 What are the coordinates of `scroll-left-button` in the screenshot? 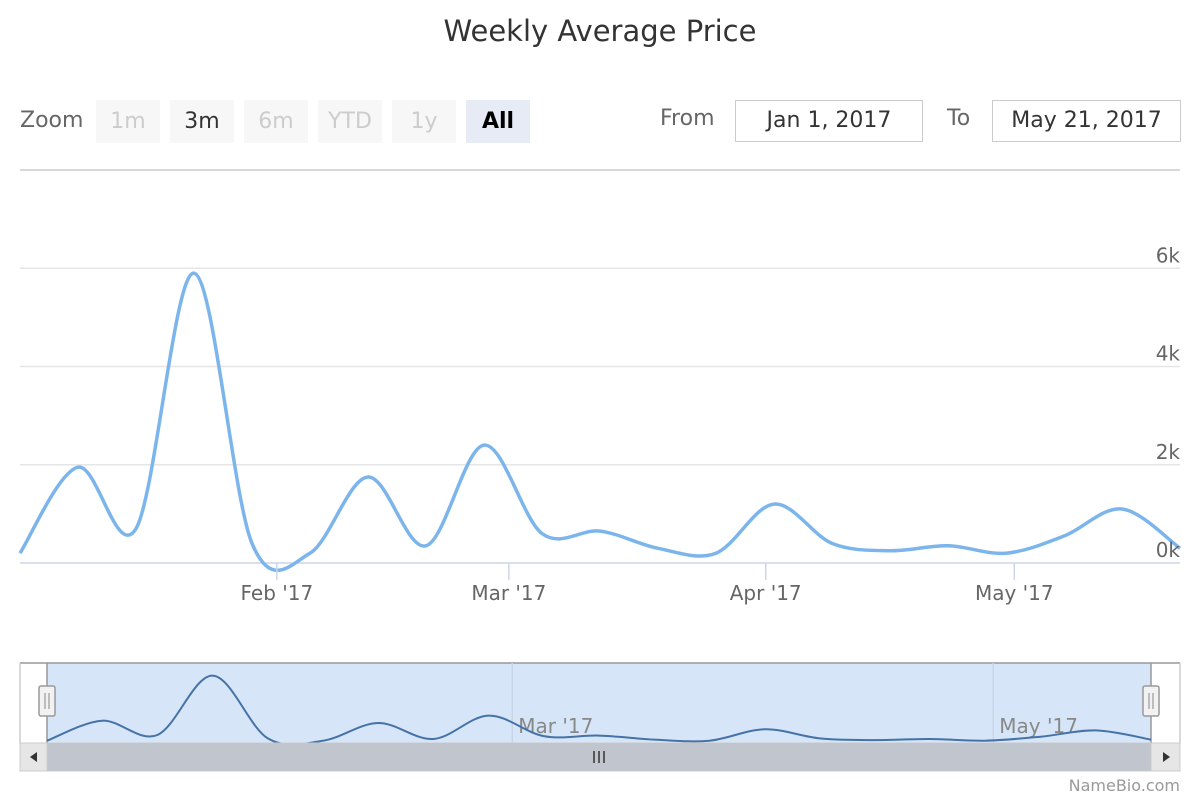 It's located at (33, 757).